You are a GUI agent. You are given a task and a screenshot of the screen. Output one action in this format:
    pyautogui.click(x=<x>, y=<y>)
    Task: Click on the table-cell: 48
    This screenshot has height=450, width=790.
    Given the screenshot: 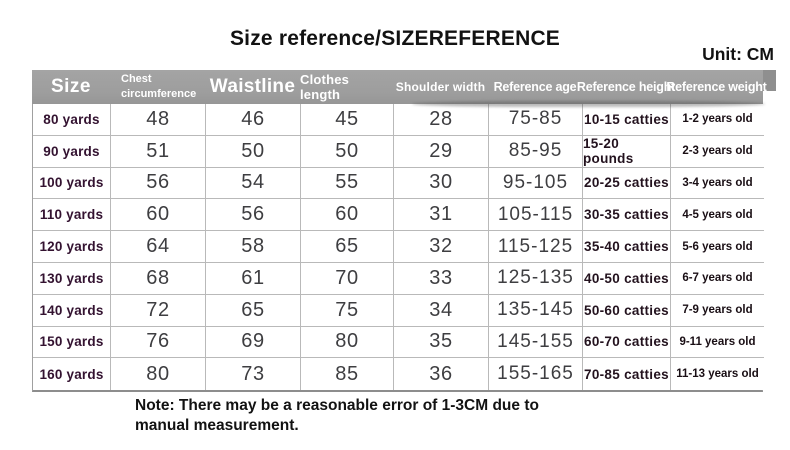 What is the action you would take?
    pyautogui.click(x=158, y=120)
    